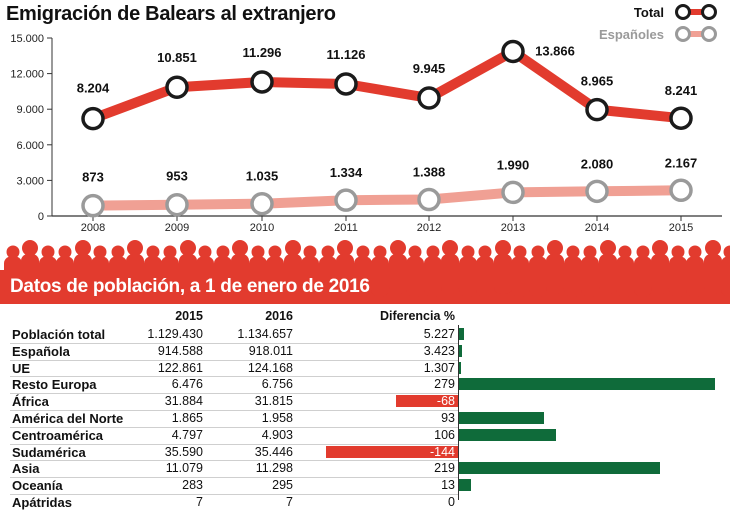  I want to click on value-2015: 31.884, so click(163, 401).